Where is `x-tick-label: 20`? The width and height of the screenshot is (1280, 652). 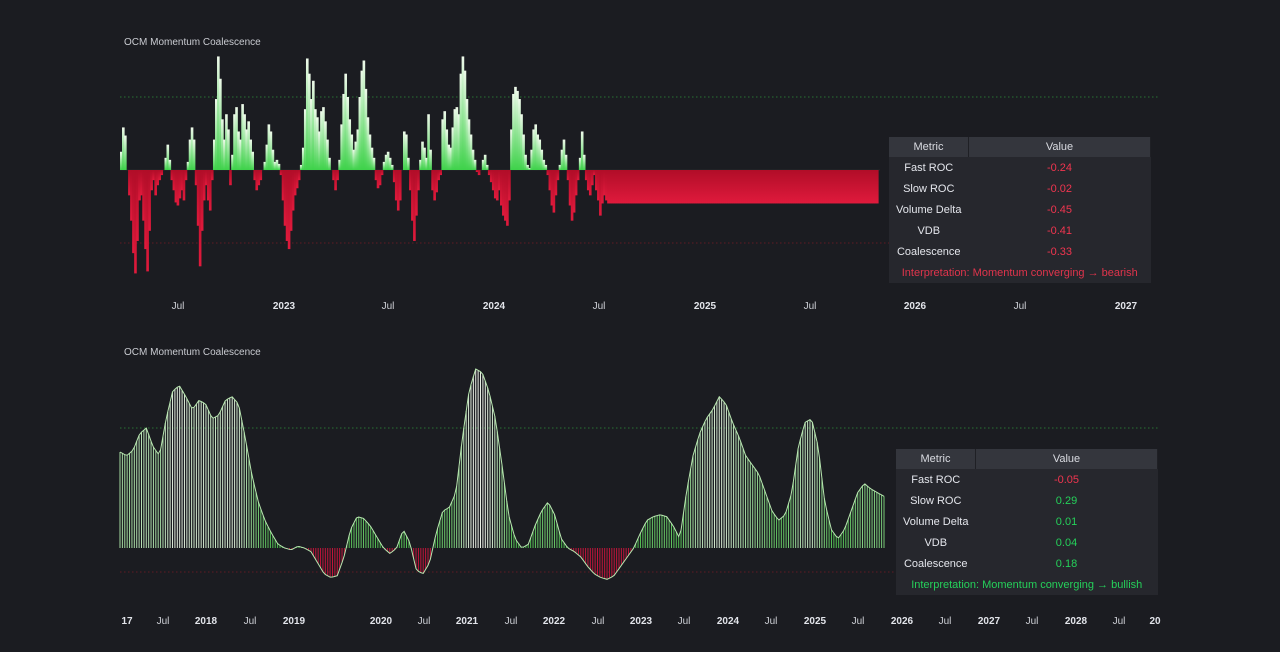
x-tick-label: 20 is located at coordinates (1155, 621).